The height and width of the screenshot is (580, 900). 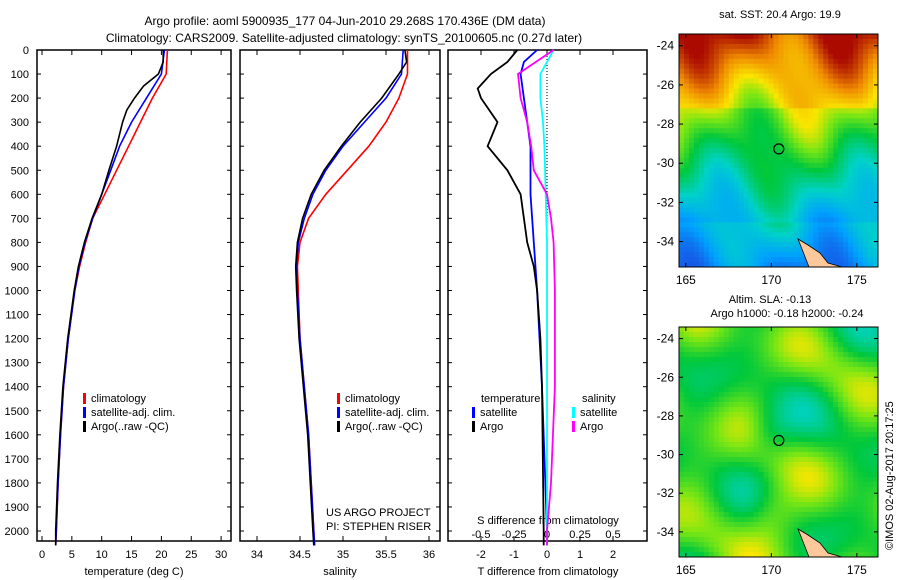 I want to click on legend-swatch, so click(x=84, y=412).